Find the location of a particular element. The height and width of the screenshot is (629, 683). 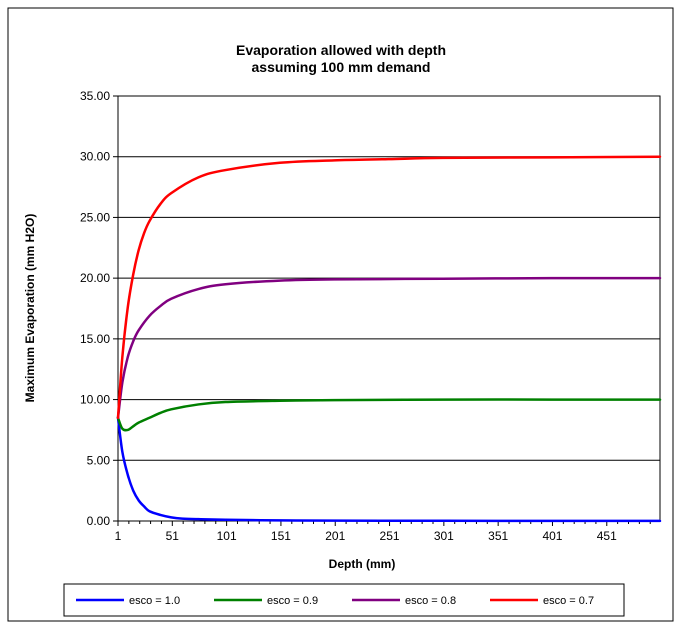

y-tick-label-3: 15.00 is located at coordinates (95, 339).